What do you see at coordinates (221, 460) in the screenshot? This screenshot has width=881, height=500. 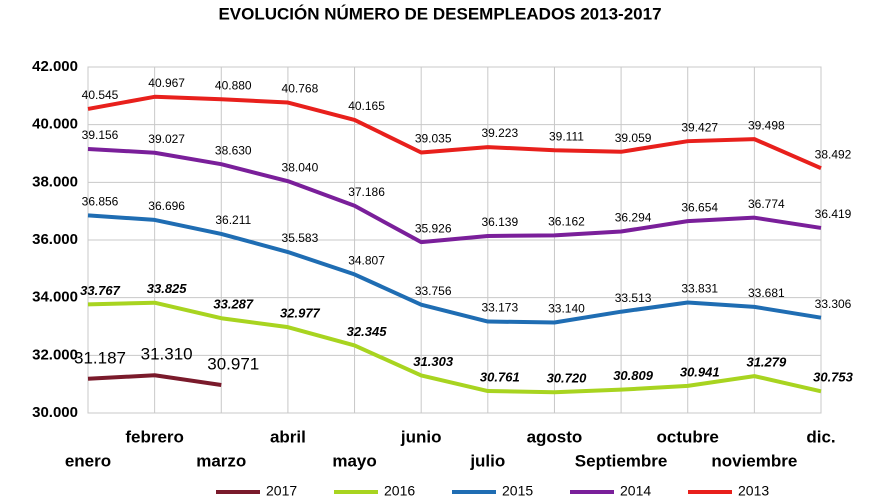 I see `x-tick-label: marzo` at bounding box center [221, 460].